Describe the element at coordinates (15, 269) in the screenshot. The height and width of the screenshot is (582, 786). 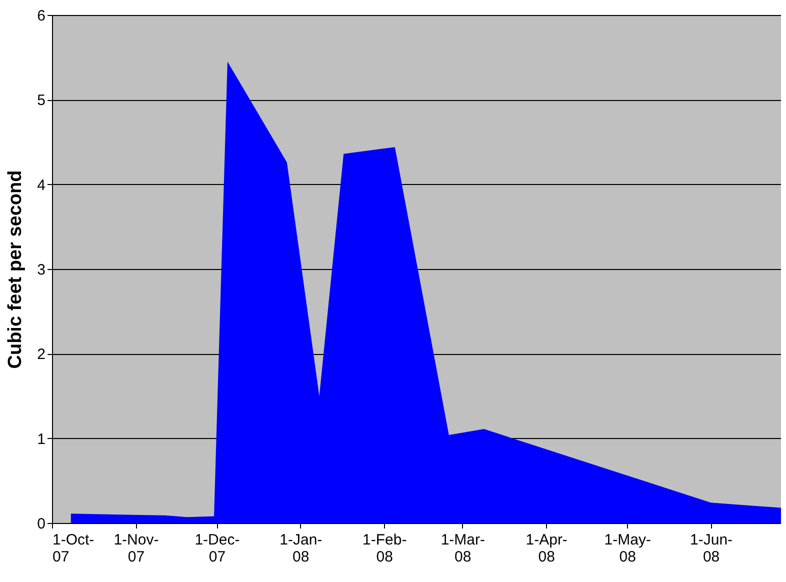
I see `y-axis-title: Cubic feet per second` at that location.